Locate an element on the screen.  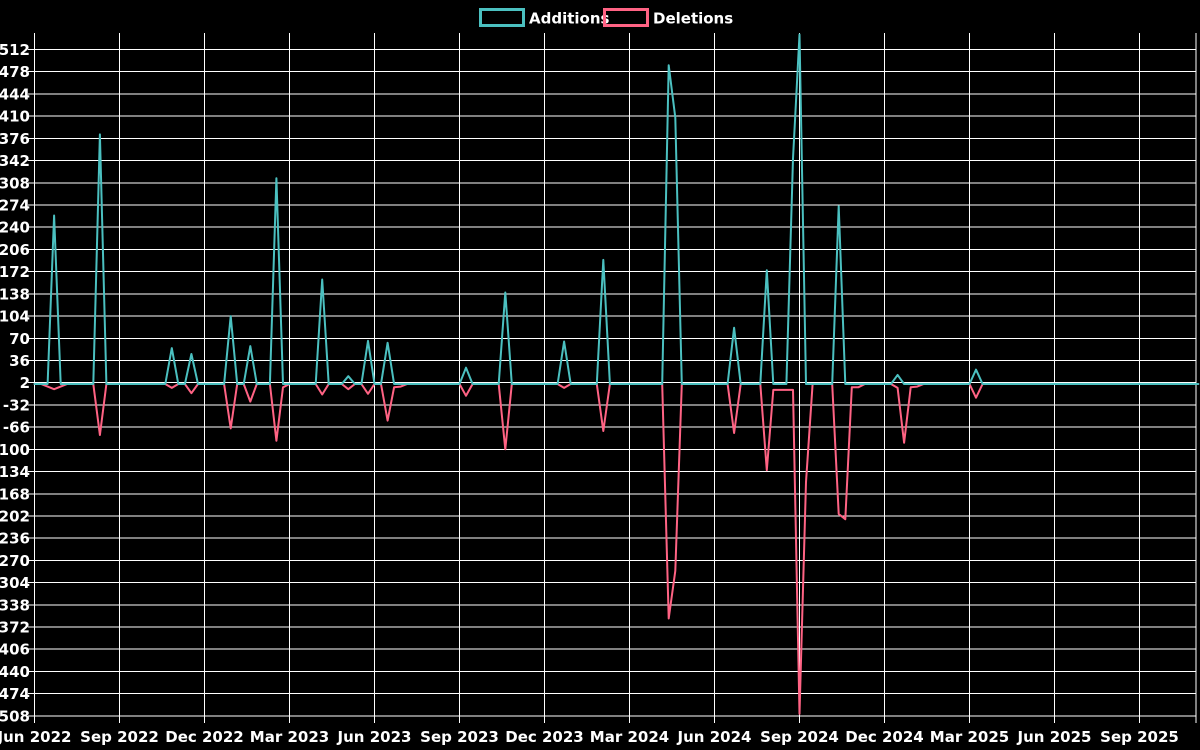
y-tick-label: 138 is located at coordinates (15, 294).